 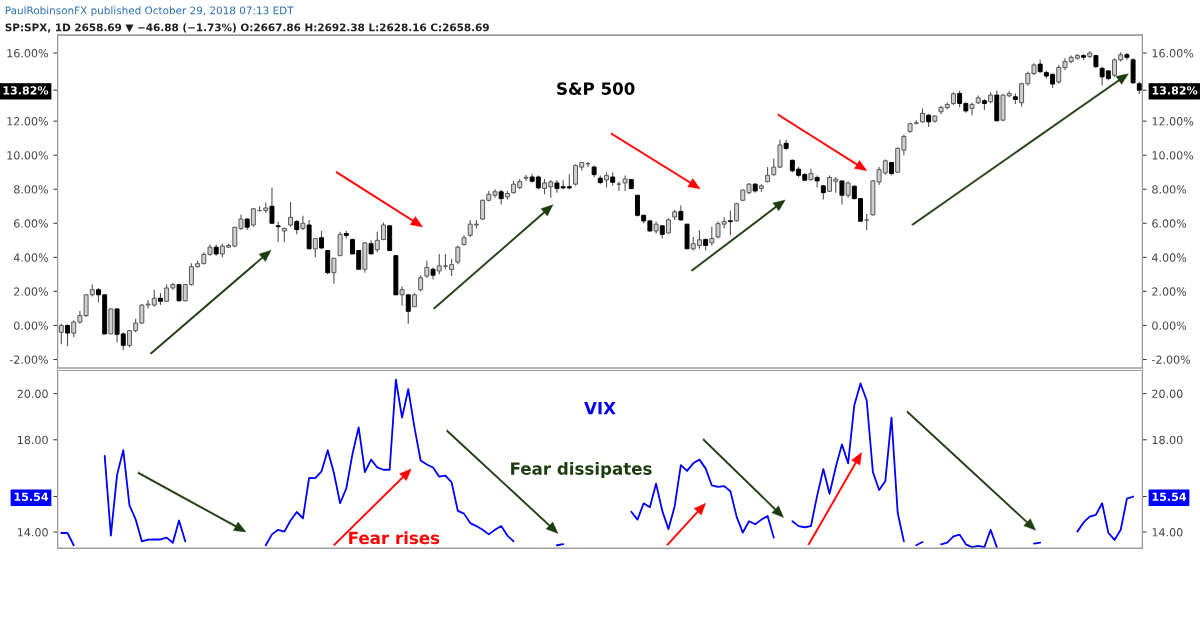 What do you see at coordinates (394, 538) in the screenshot?
I see `annotation: Fear rises` at bounding box center [394, 538].